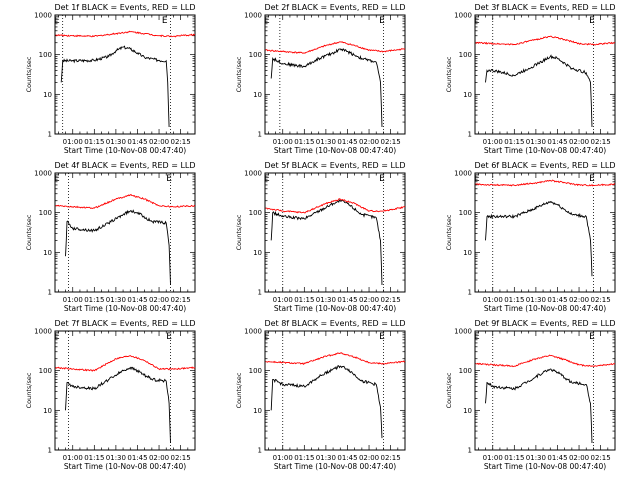 This screenshot has height=480, width=640. What do you see at coordinates (334, 323) in the screenshot?
I see `panel-title: Det 8f BLACK = Events, RED = LLD` at bounding box center [334, 323].